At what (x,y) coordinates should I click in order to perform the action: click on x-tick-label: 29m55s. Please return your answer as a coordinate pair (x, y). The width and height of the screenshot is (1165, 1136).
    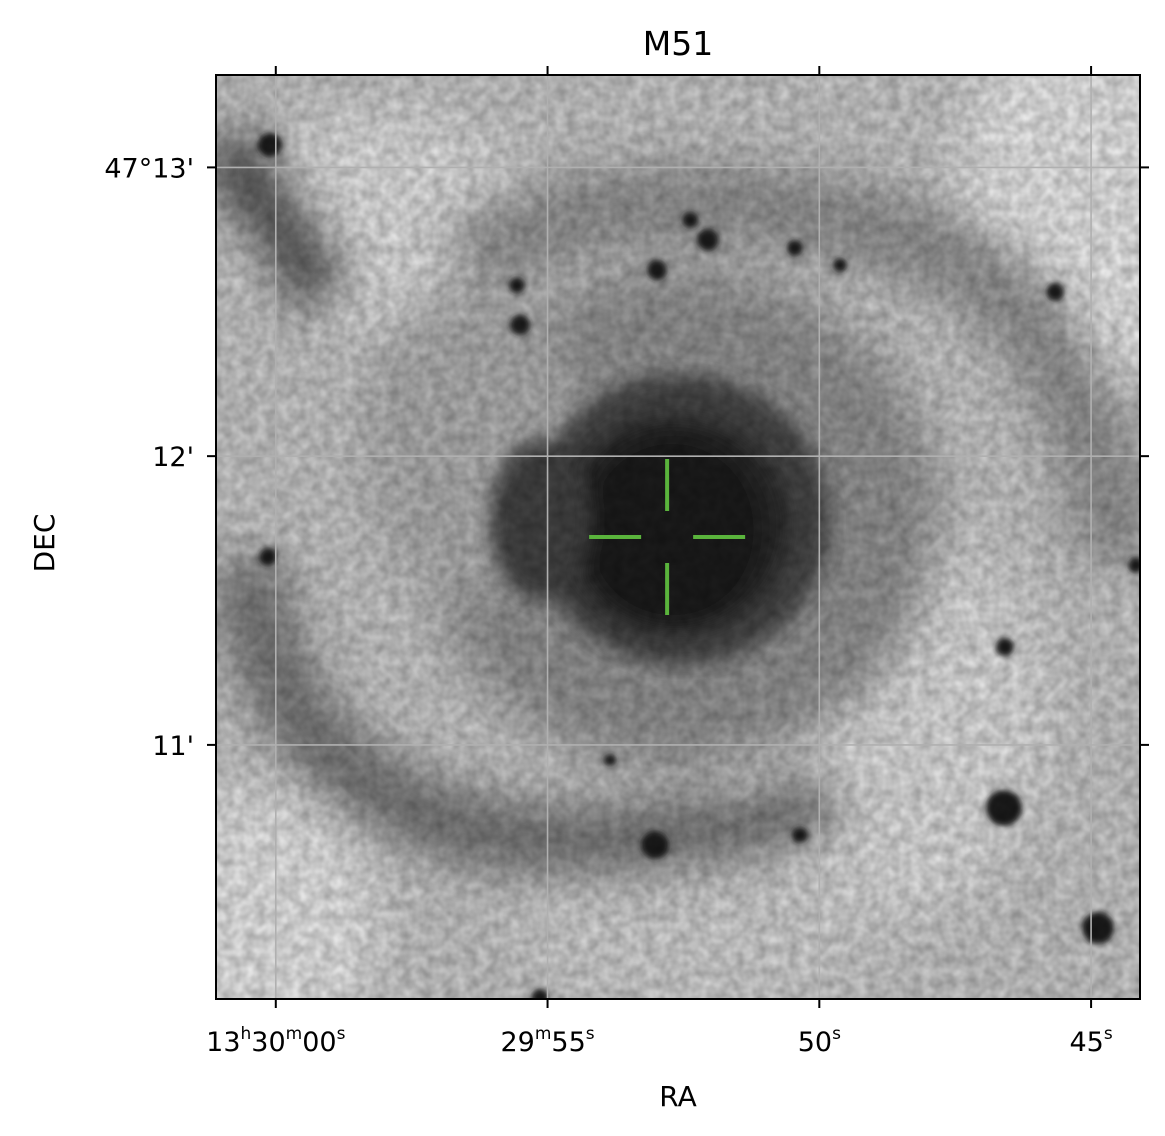
    Looking at the image, I should click on (547, 1041).